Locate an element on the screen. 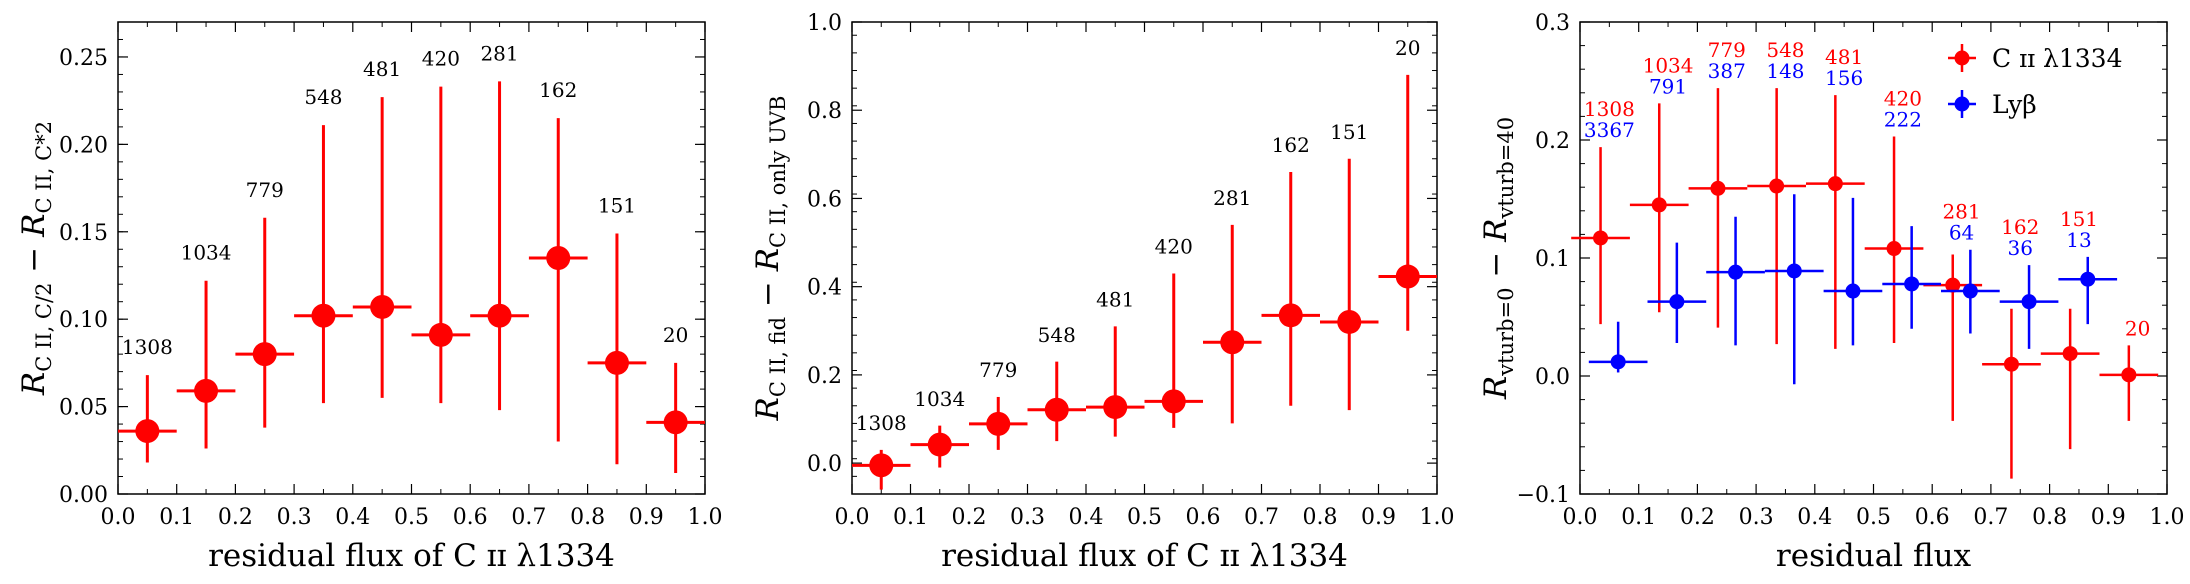  y-axis-label: Rvturb=0 − Rvturb=40 is located at coordinates (1498, 258).